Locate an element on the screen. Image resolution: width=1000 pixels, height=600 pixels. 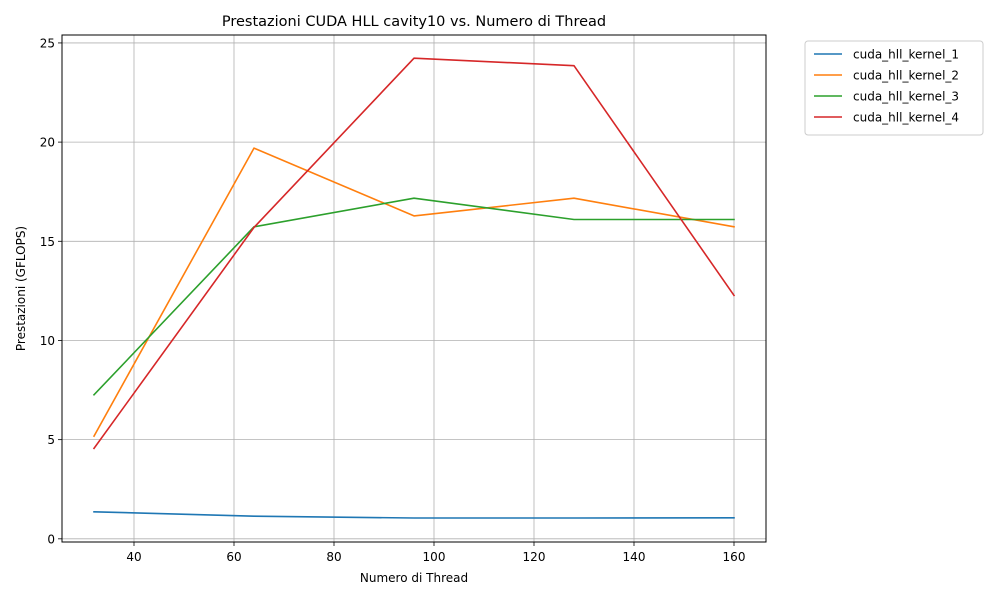
y-tick-label: 10 is located at coordinates (47, 341).